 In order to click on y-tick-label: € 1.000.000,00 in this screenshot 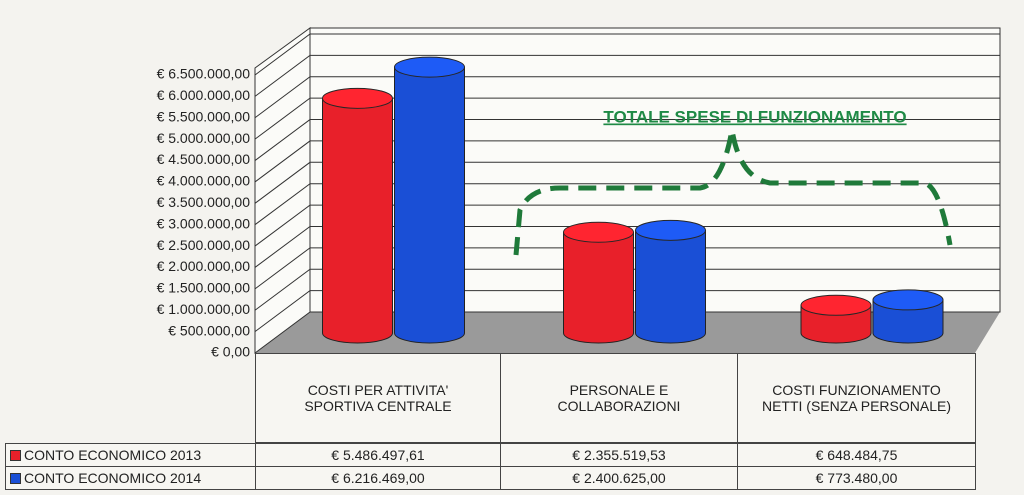, I will do `click(204, 309)`.